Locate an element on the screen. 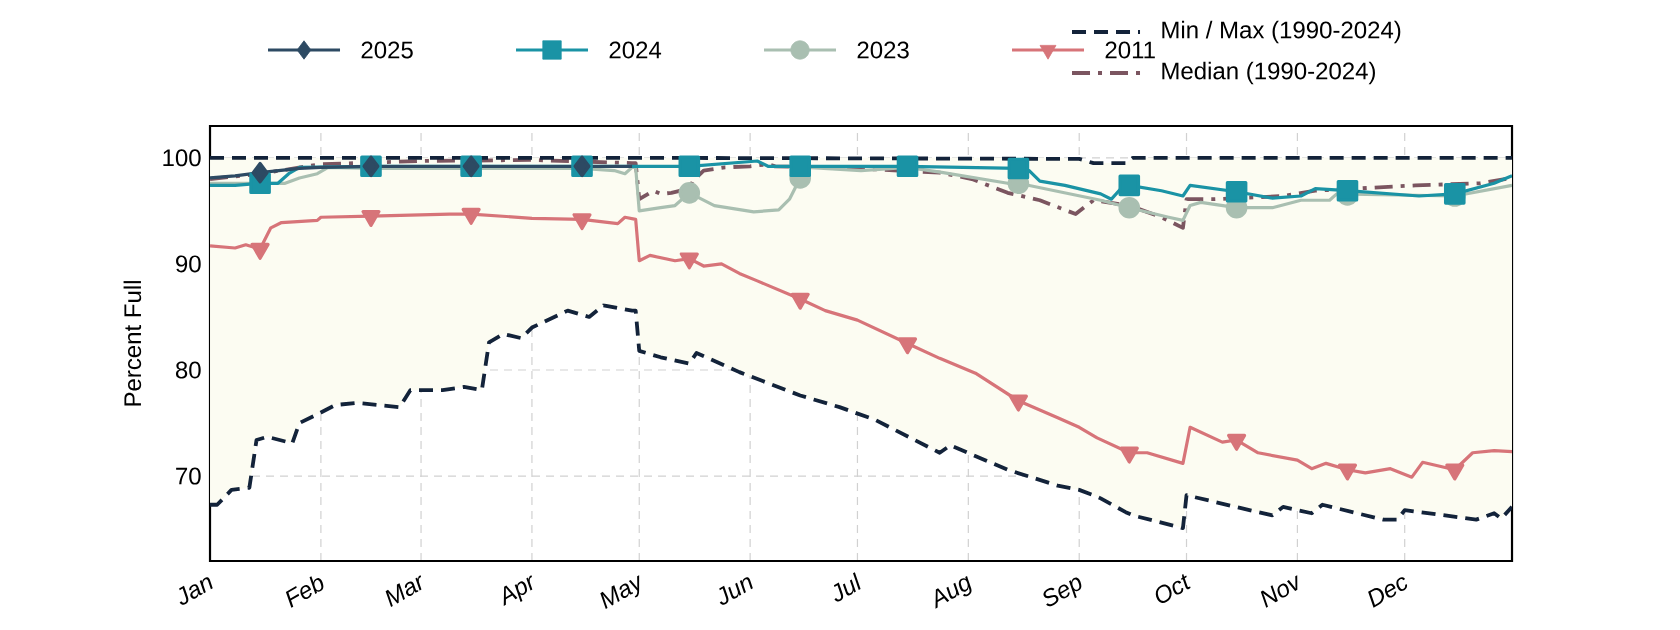 This screenshot has width=1680, height=630. legend-label: 2023 is located at coordinates (883, 50).